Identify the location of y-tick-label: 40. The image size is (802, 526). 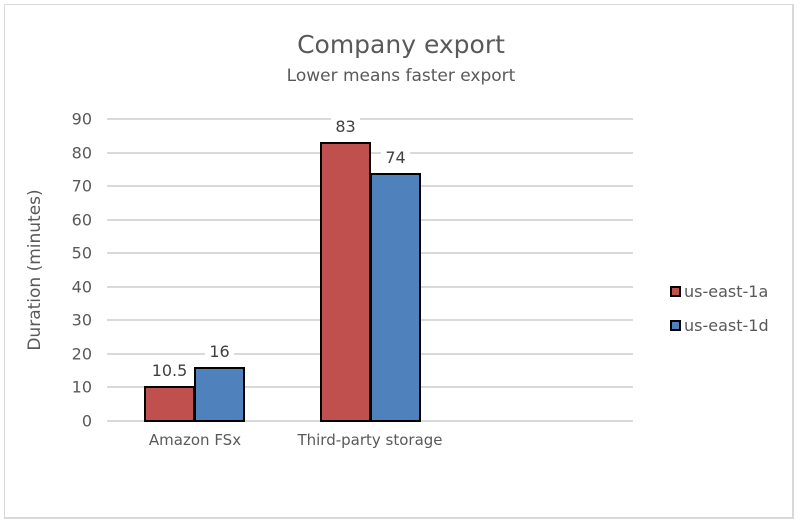
(81, 287).